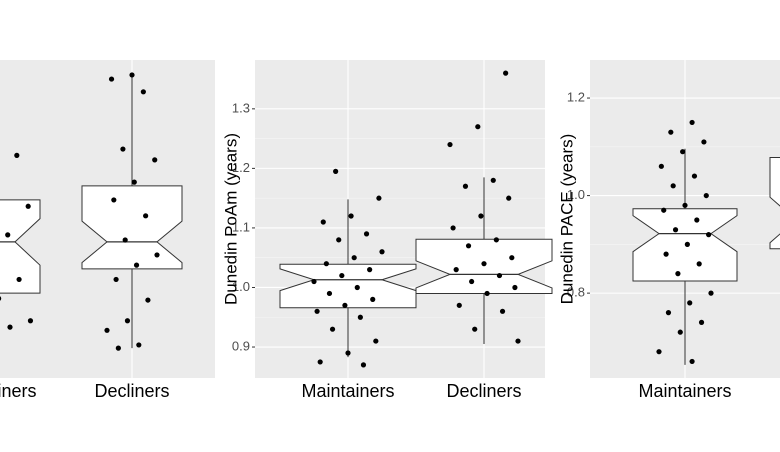  What do you see at coordinates (241, 226) in the screenshot?
I see `y-tick-label: 1.1` at bounding box center [241, 226].